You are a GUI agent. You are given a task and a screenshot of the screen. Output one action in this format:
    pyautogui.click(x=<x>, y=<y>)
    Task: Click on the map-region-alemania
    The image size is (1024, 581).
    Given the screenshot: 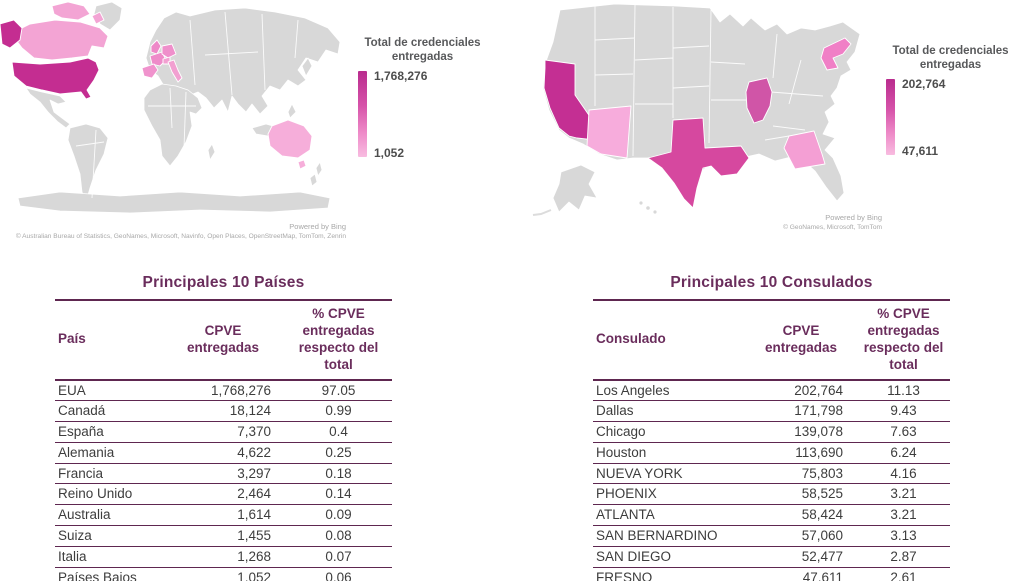 What is the action you would take?
    pyautogui.click(x=169, y=51)
    